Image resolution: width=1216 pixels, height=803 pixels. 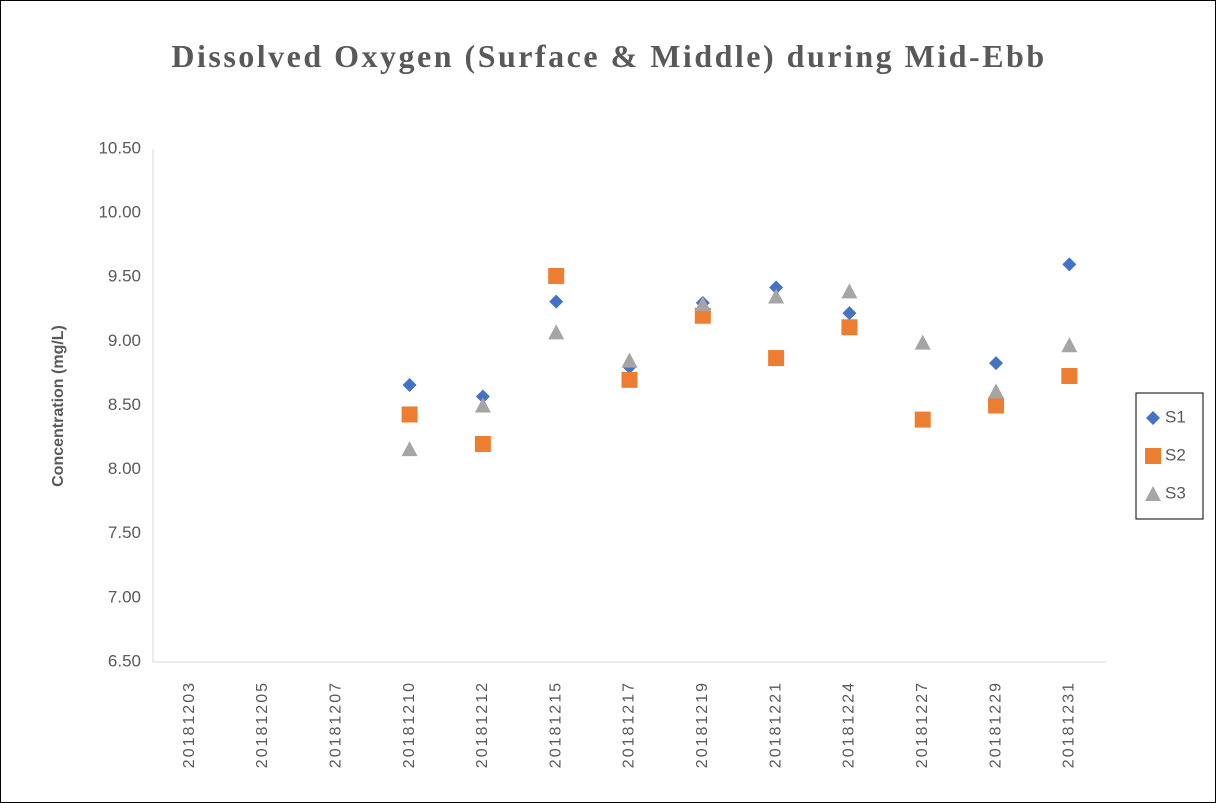 What do you see at coordinates (58, 406) in the screenshot?
I see `y-axis-label: Concentration (mg/L)` at bounding box center [58, 406].